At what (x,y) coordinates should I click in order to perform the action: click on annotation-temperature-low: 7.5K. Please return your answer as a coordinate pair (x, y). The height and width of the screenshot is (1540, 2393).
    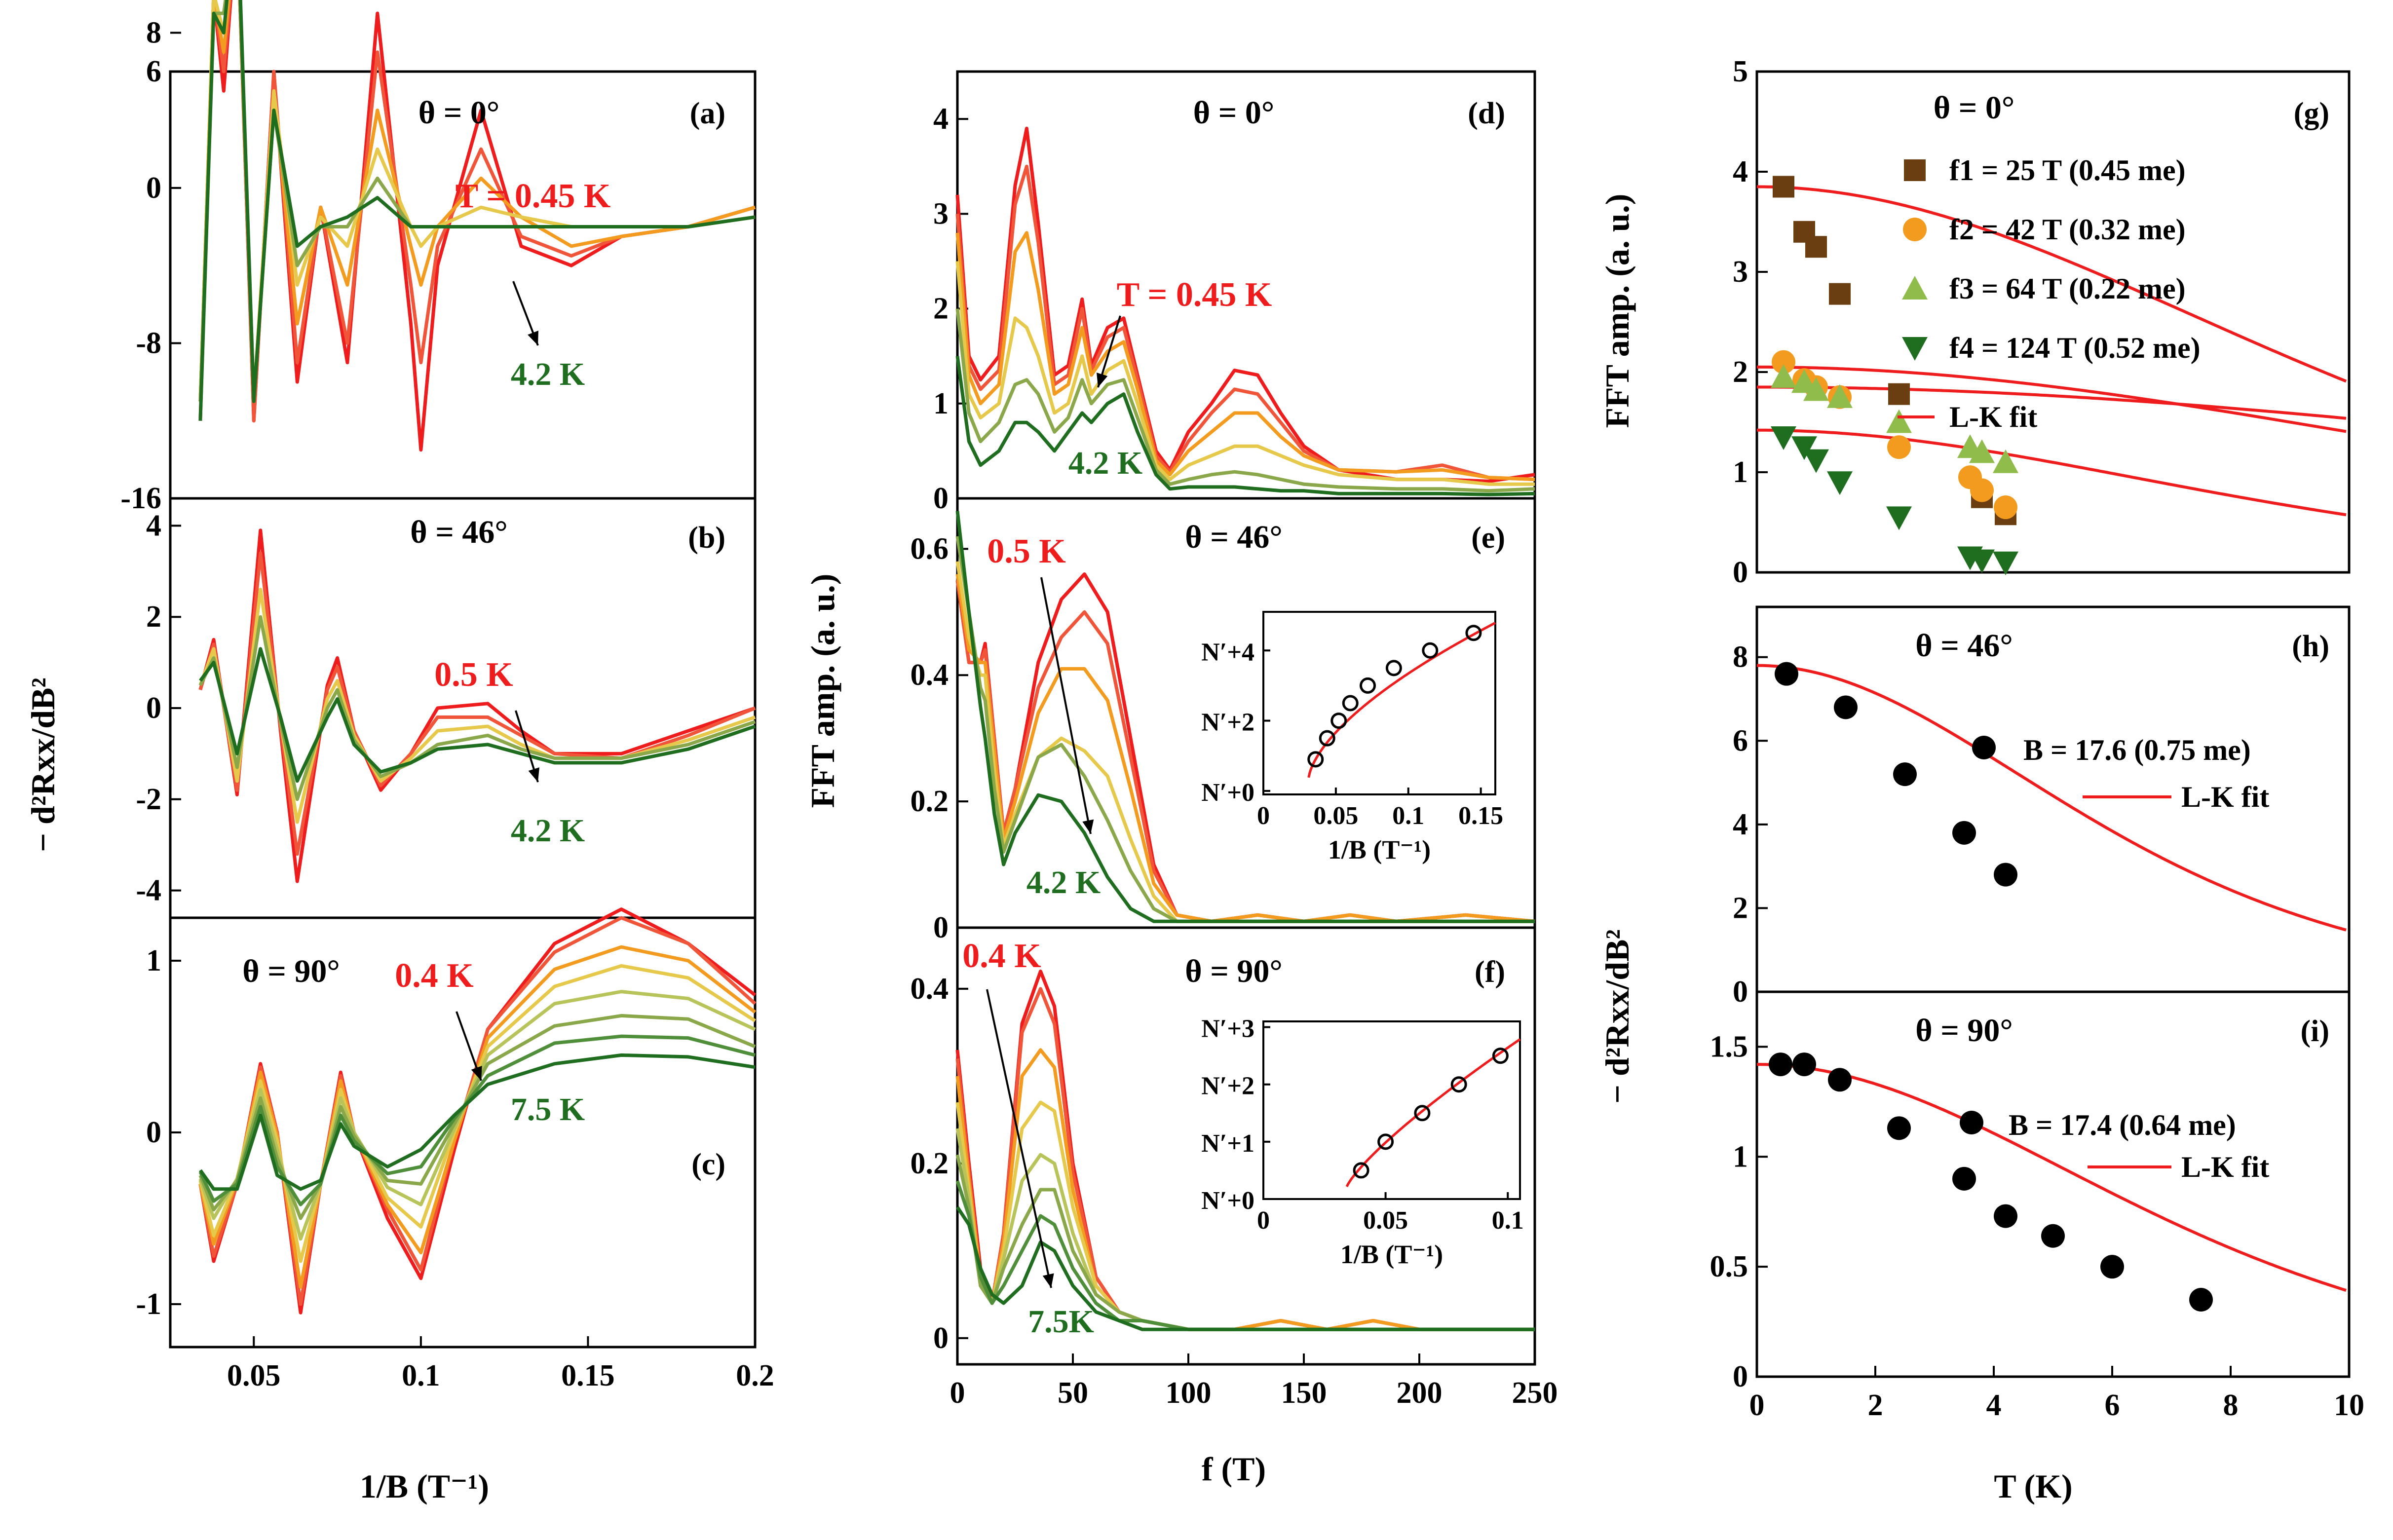
    Looking at the image, I should click on (1061, 1322).